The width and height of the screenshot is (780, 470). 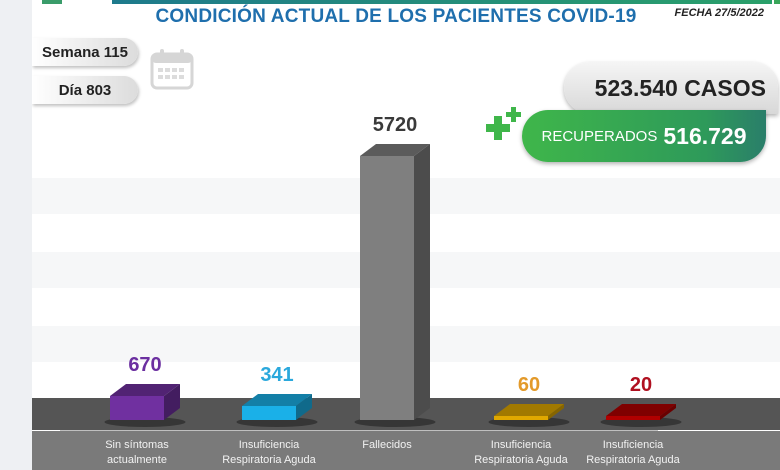 What do you see at coordinates (85, 52) in the screenshot?
I see `week-badge: Semana 115` at bounding box center [85, 52].